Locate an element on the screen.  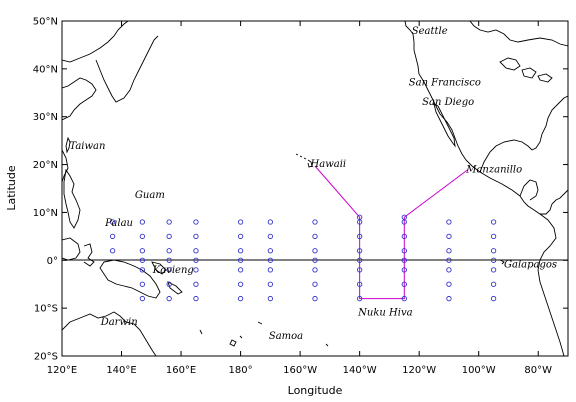
x-tick-label: 120°E is located at coordinates (62, 370).